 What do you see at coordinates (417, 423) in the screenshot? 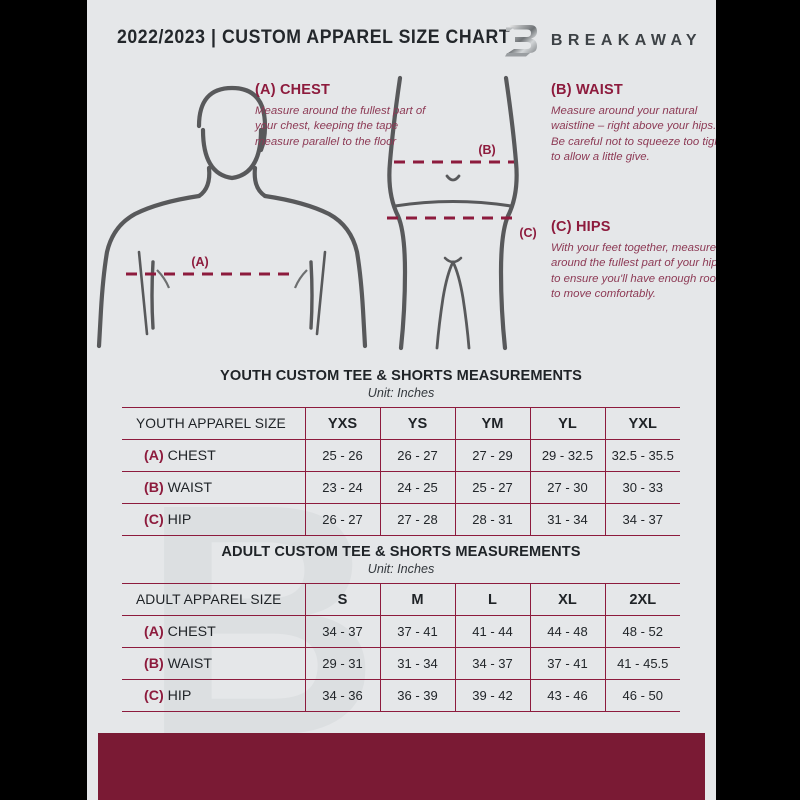
I see `youth-col-ys: YS` at bounding box center [417, 423].